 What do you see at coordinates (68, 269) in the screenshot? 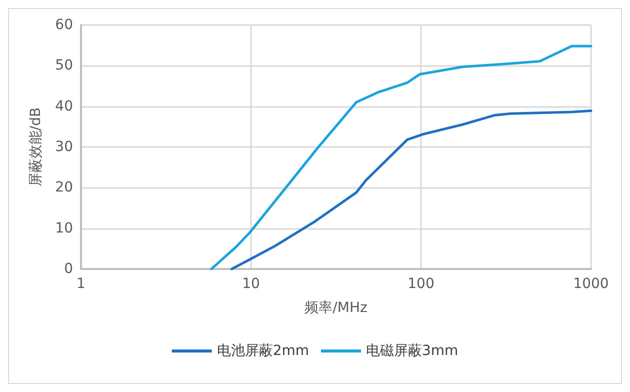
I see `y-tick-label: 0` at bounding box center [68, 269].